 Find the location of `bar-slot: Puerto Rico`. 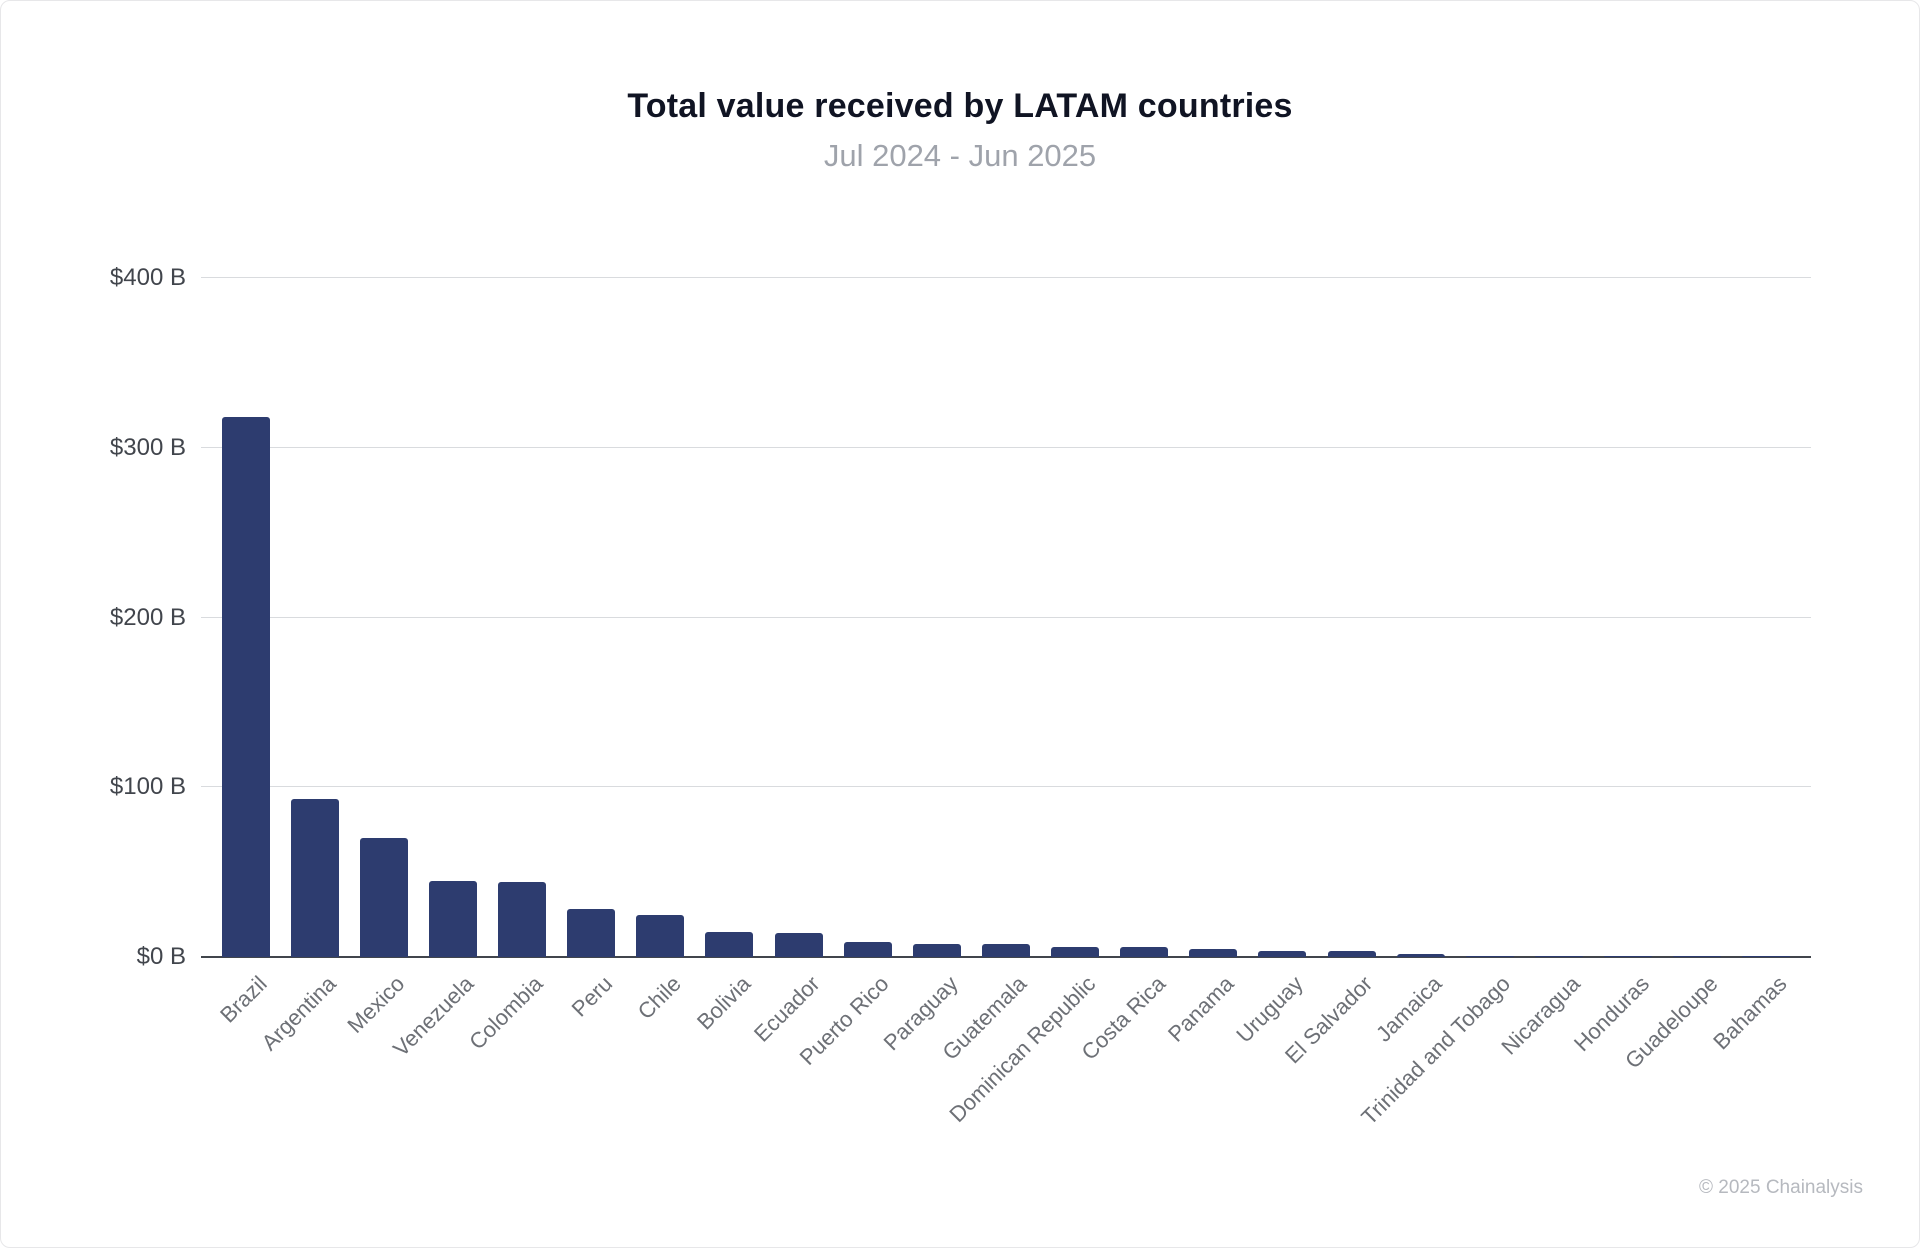

bar-slot: Puerto Rico is located at coordinates (848, 674).